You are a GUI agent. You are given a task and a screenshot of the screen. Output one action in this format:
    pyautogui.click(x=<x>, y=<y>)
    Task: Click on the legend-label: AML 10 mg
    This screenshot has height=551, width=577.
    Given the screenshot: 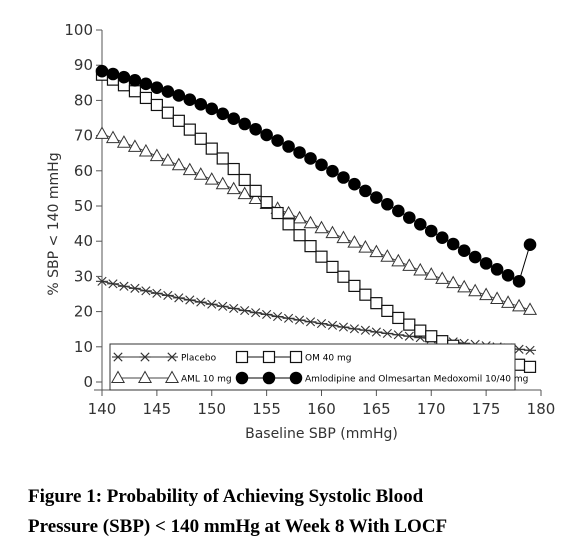 What is the action you would take?
    pyautogui.click(x=206, y=380)
    